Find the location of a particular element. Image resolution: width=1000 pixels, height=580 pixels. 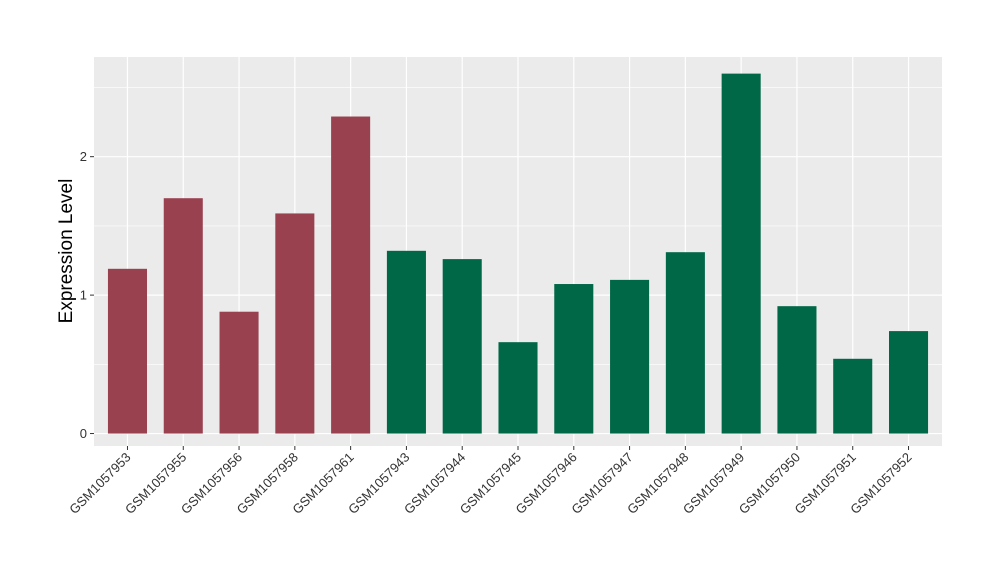

y-axis: 0 1 2 is located at coordinates (87, 295).